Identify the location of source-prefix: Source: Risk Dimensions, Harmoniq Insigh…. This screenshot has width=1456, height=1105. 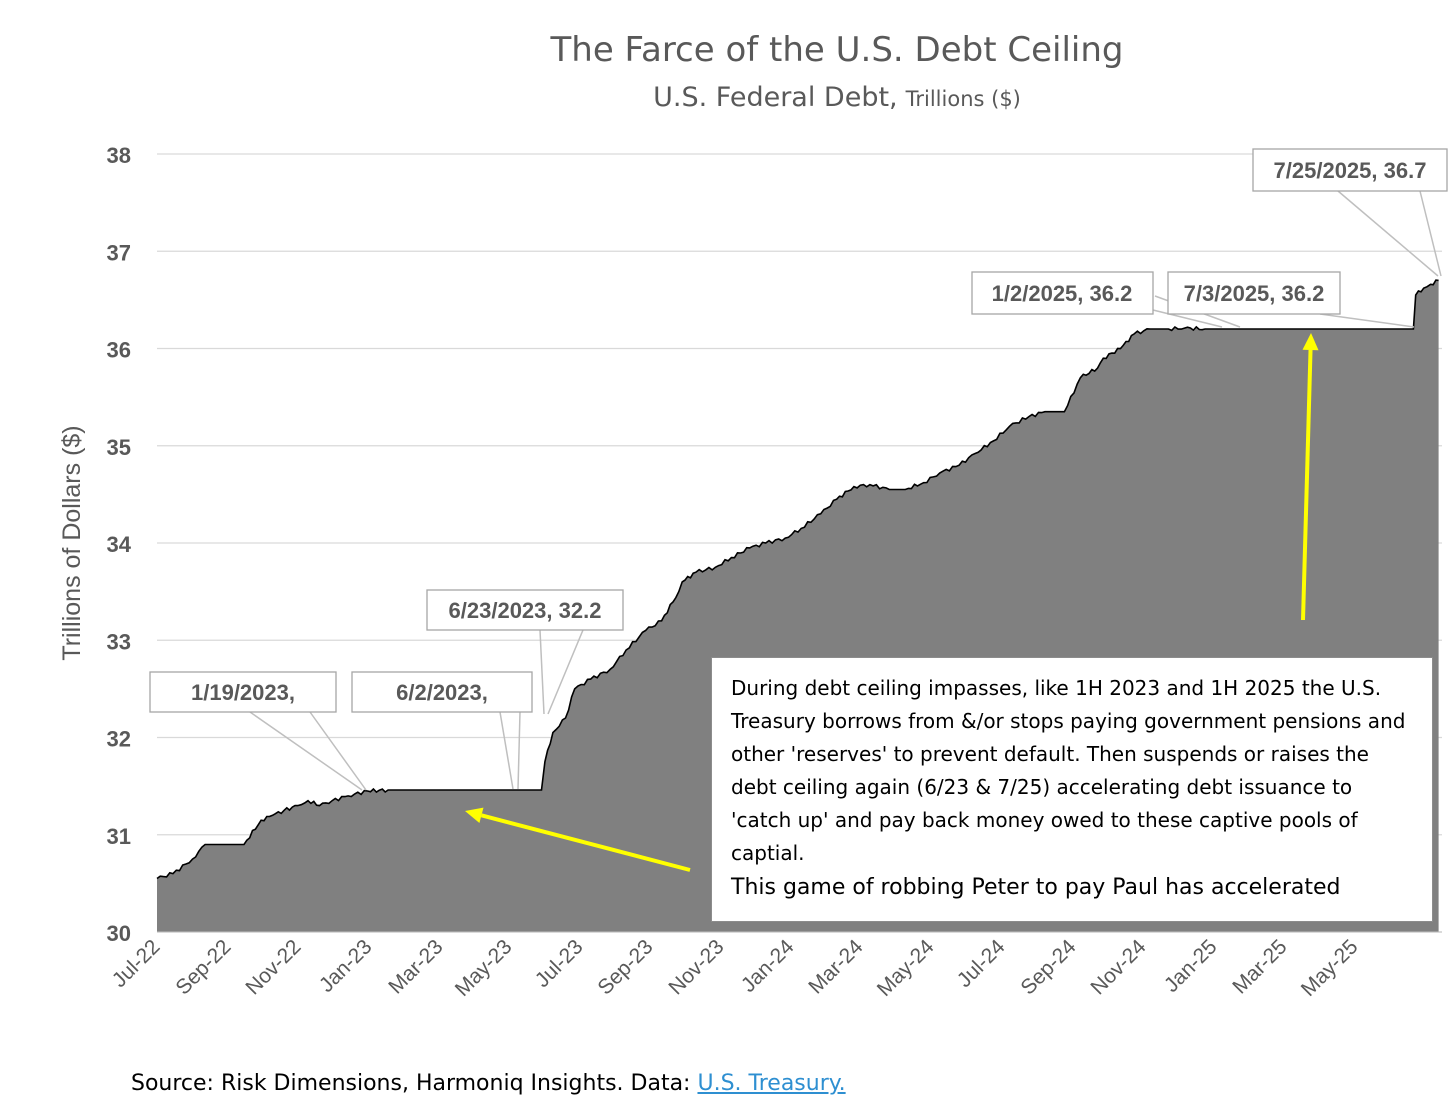
(414, 1083).